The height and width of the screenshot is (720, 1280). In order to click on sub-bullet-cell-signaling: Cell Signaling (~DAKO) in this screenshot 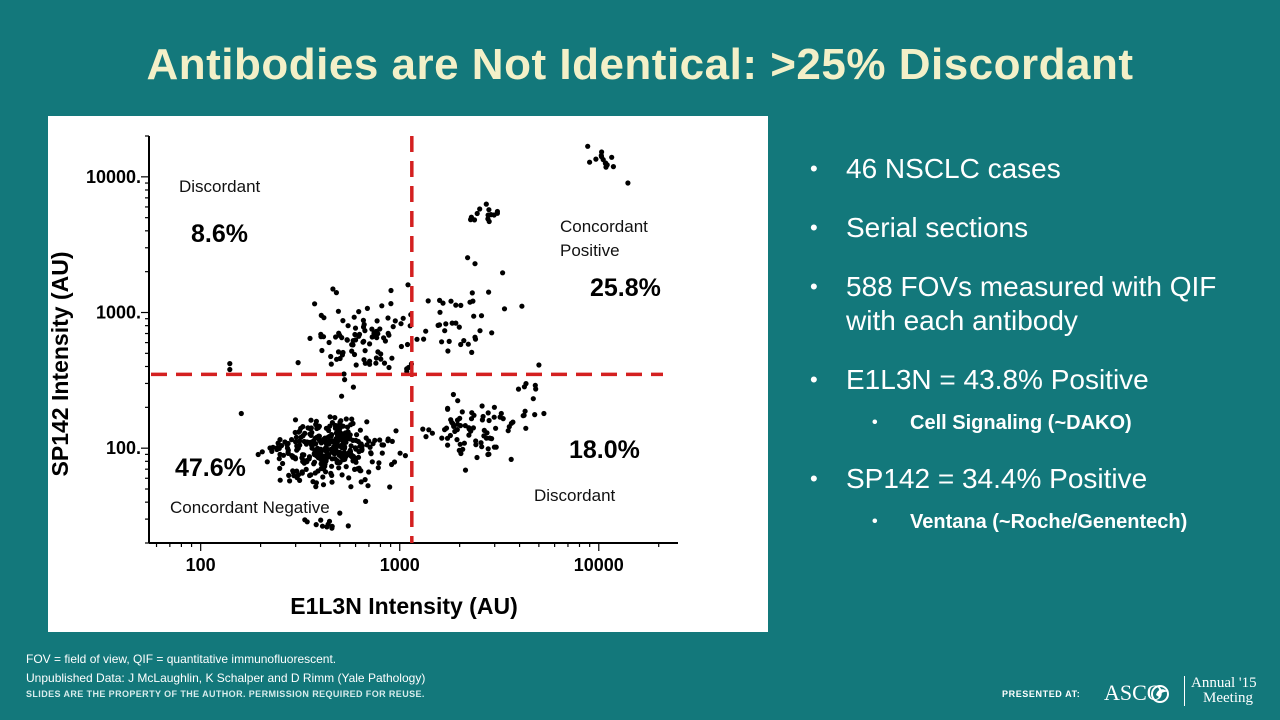, I will do `click(1038, 423)`.